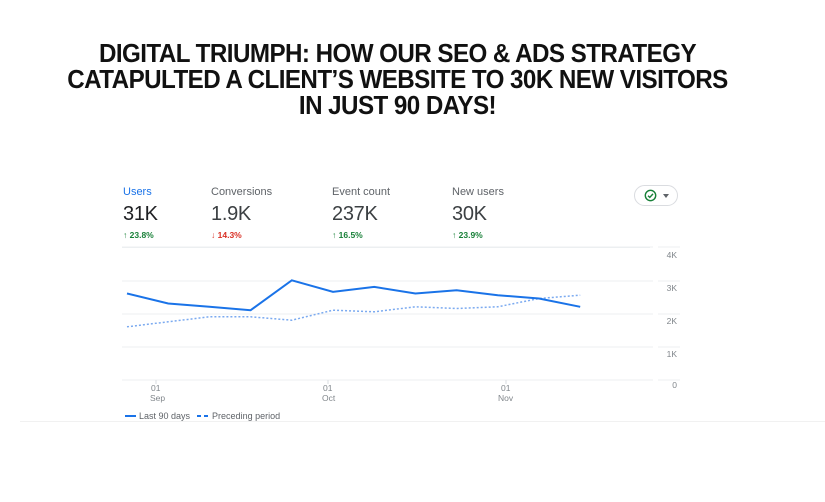 Image resolution: width=825 pixels, height=502 pixels. I want to click on legend-dashed-swatch, so click(203, 416).